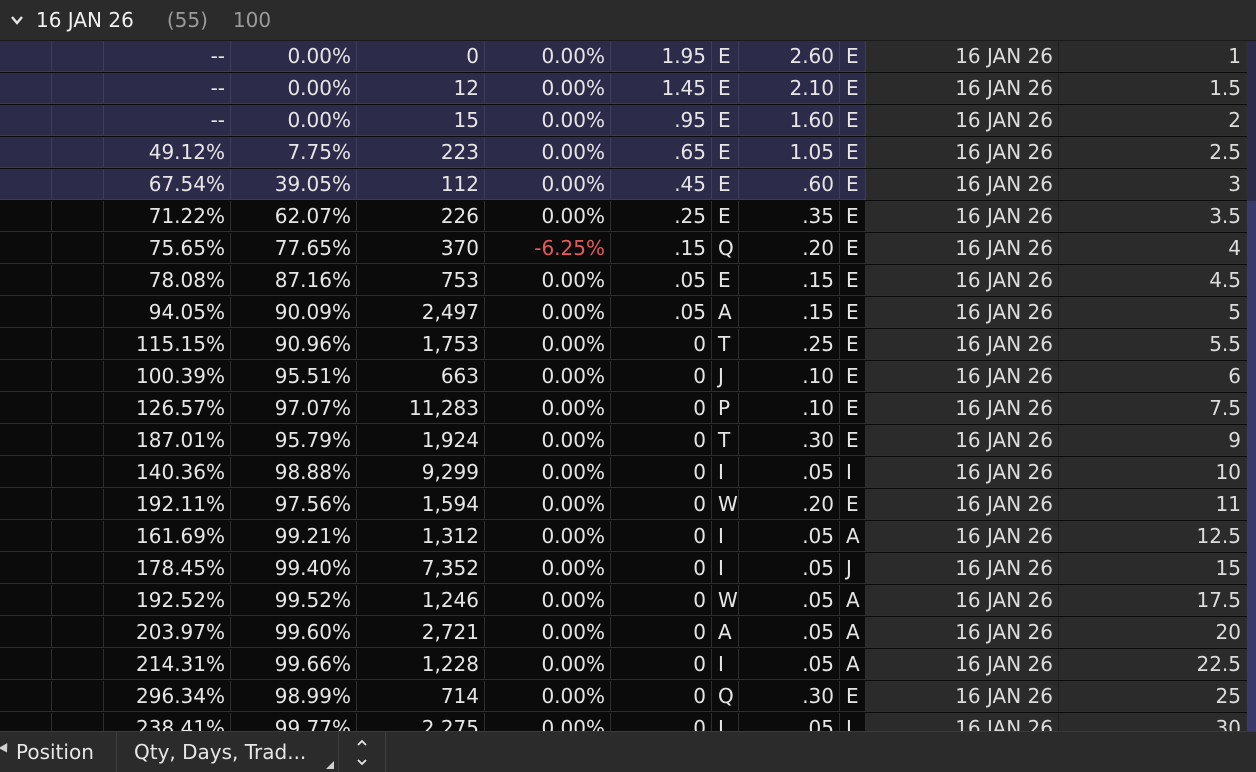  Describe the element at coordinates (294, 536) in the screenshot. I see `prob-cell: 99.21%` at that location.